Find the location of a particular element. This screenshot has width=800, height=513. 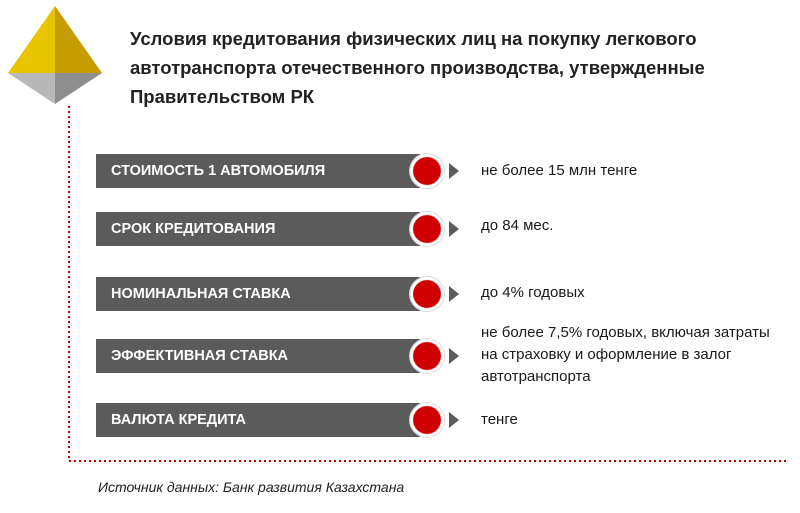

condition-bar: ЭФФЕКТИВНАЯ СТАВКА is located at coordinates (258, 356).